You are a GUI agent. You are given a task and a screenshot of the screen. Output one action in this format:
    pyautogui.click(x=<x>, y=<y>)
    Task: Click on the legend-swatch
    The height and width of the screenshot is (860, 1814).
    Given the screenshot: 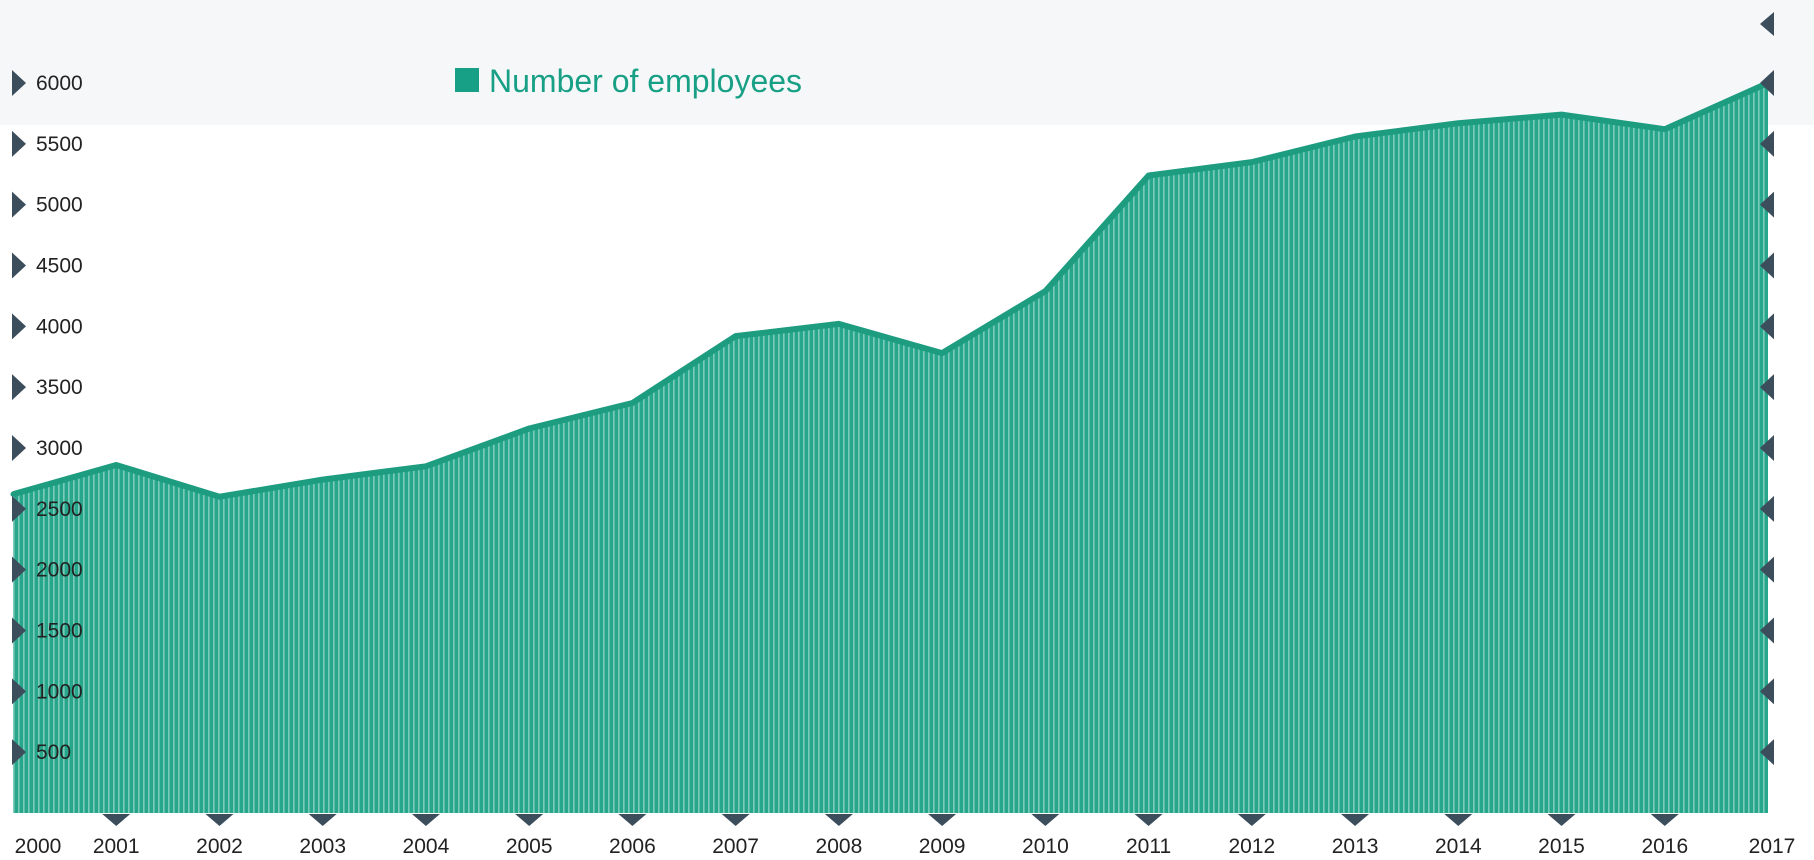 What is the action you would take?
    pyautogui.click(x=467, y=80)
    